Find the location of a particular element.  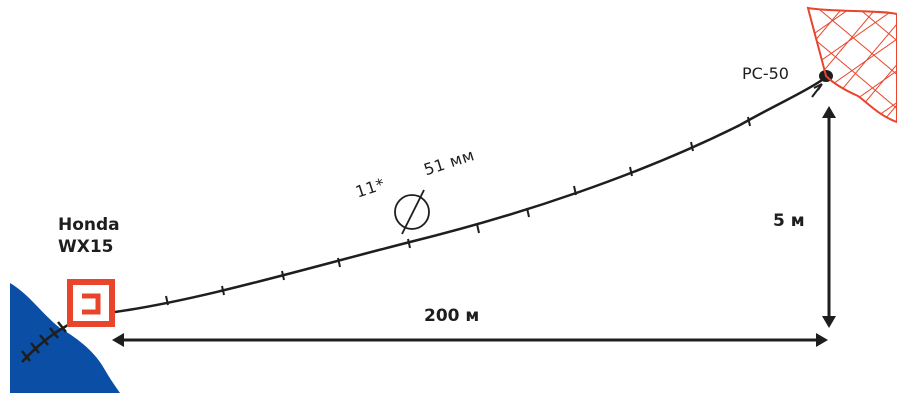

height-dimension is located at coordinates (829, 217).